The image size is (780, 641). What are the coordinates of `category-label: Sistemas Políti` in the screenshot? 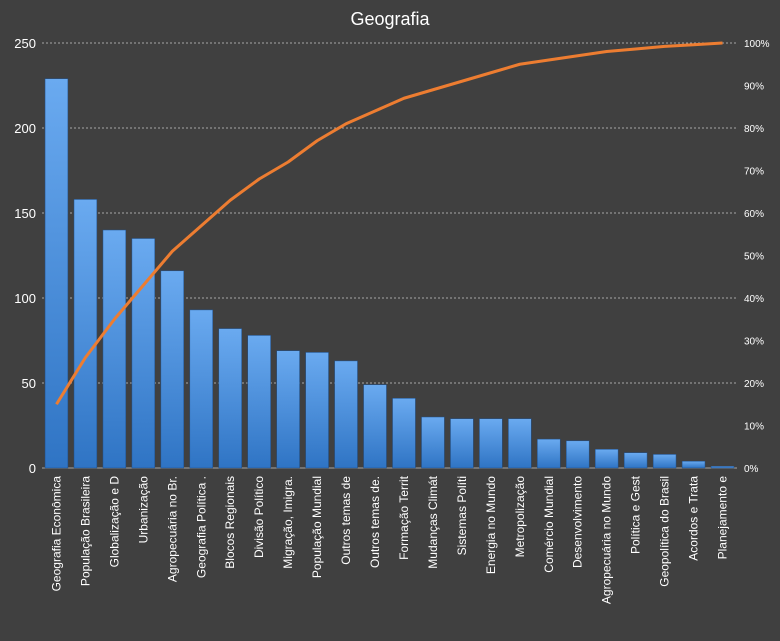 It's located at (462, 515).